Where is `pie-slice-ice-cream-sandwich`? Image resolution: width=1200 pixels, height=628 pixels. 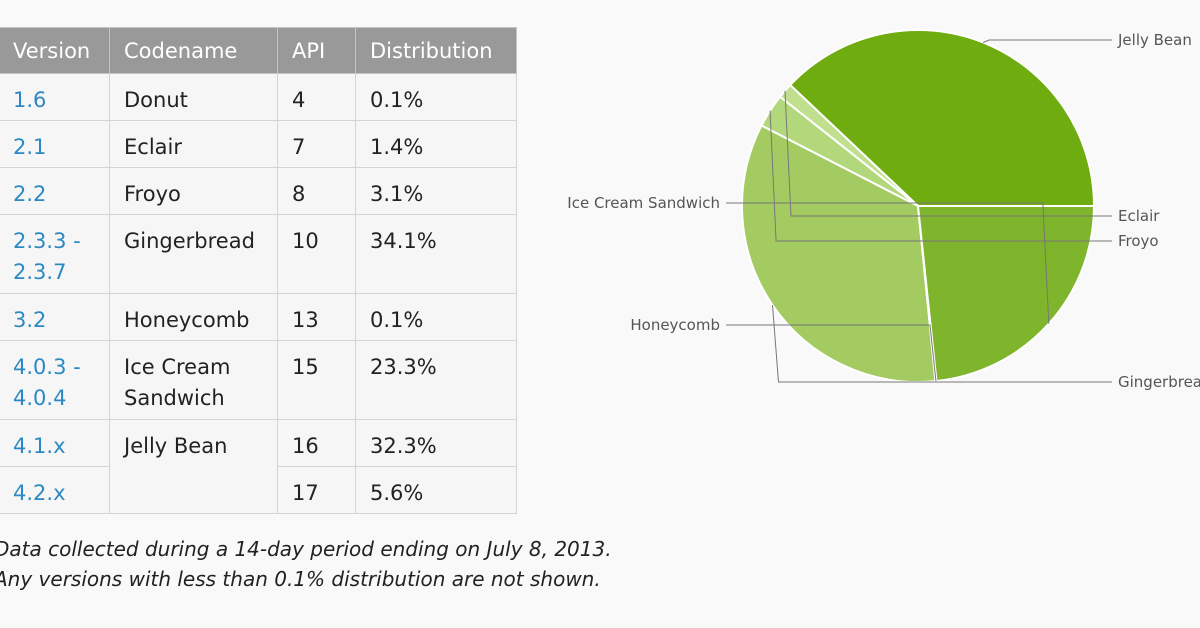 pie-slice-ice-cream-sandwich is located at coordinates (1006, 294).